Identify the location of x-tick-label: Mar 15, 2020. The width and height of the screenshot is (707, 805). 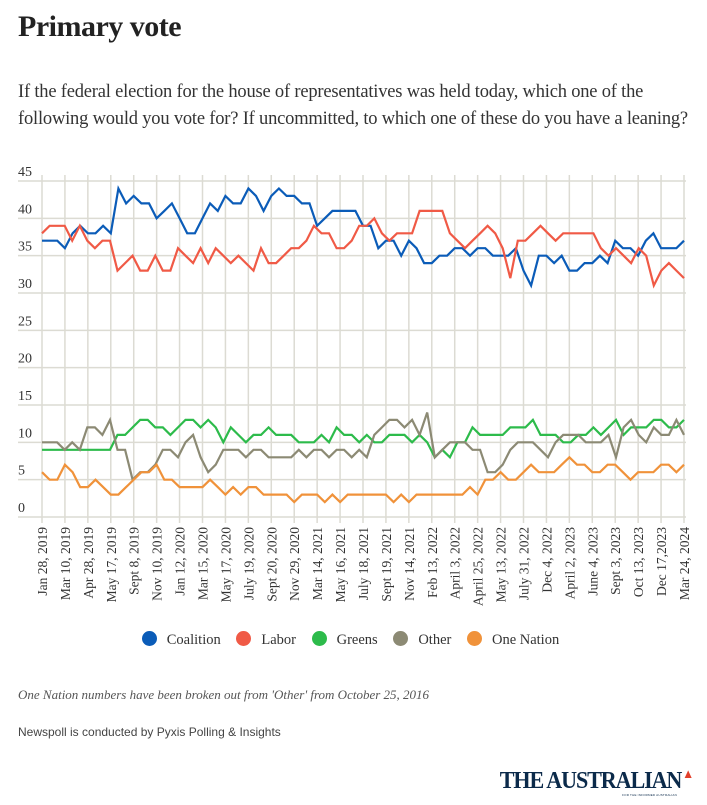
(203, 563).